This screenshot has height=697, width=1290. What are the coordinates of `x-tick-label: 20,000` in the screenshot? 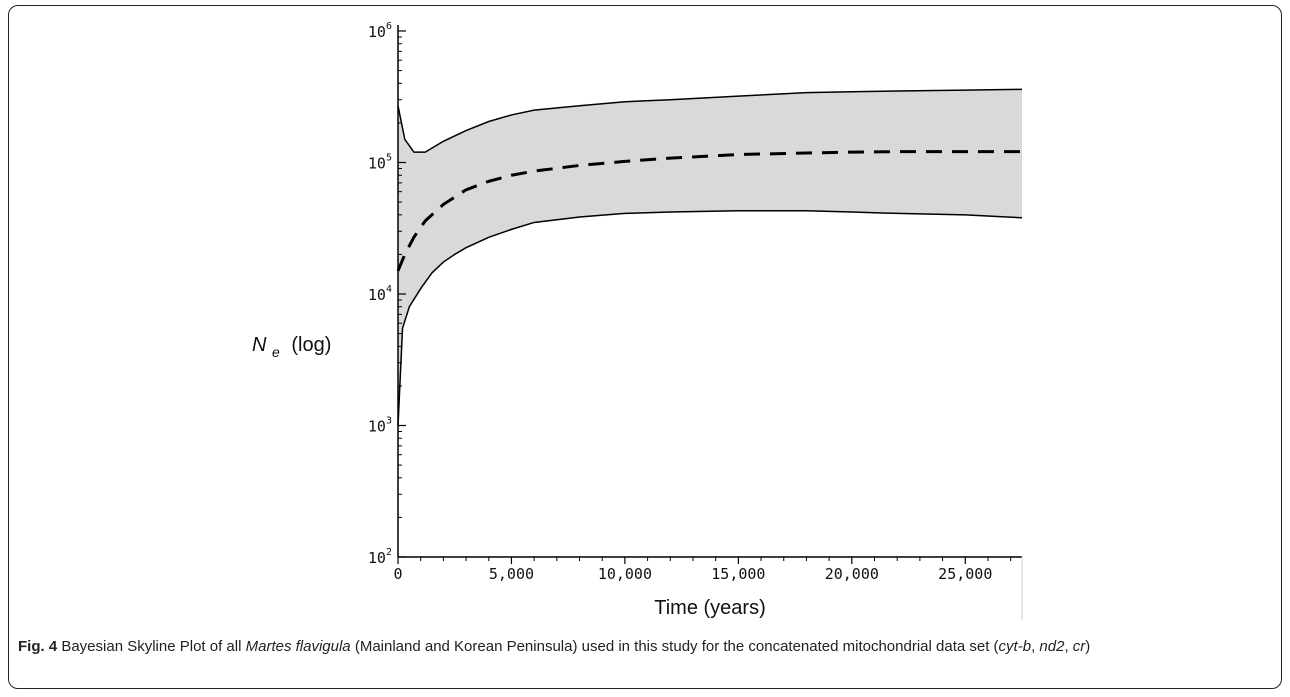 It's located at (852, 574).